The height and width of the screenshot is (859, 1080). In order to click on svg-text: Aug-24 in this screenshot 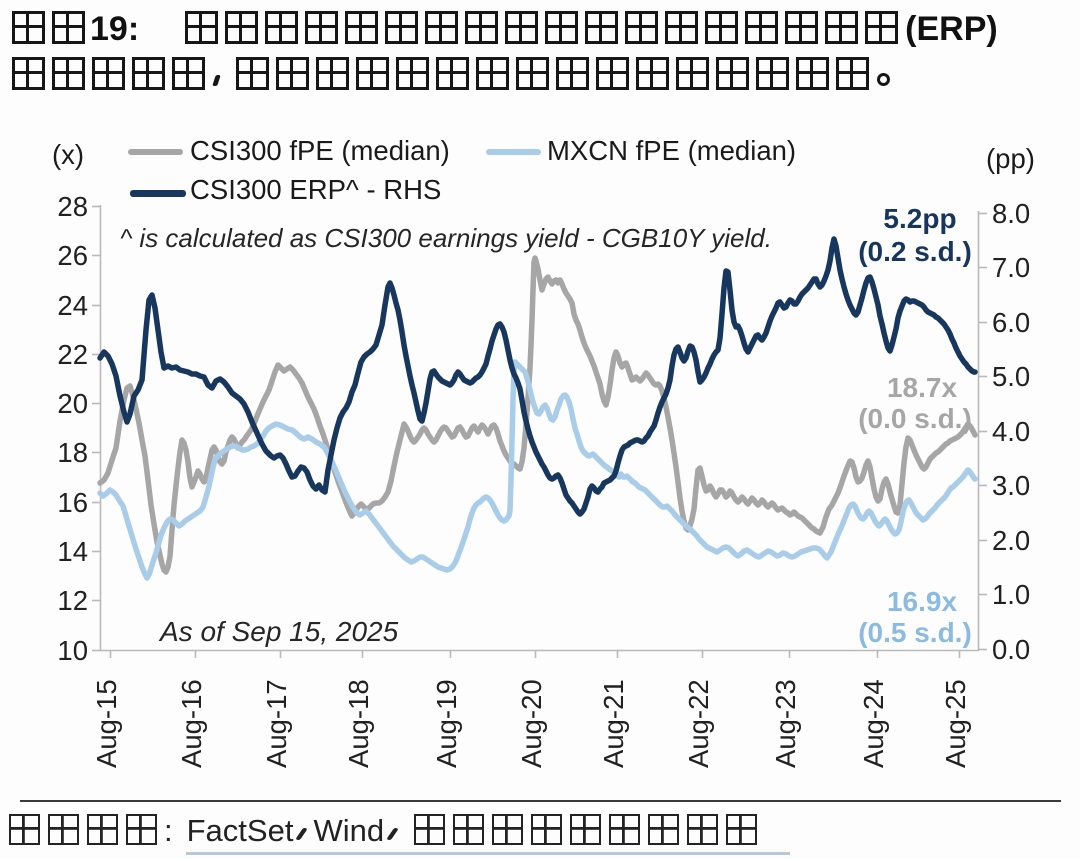, I will do `click(873, 723)`.